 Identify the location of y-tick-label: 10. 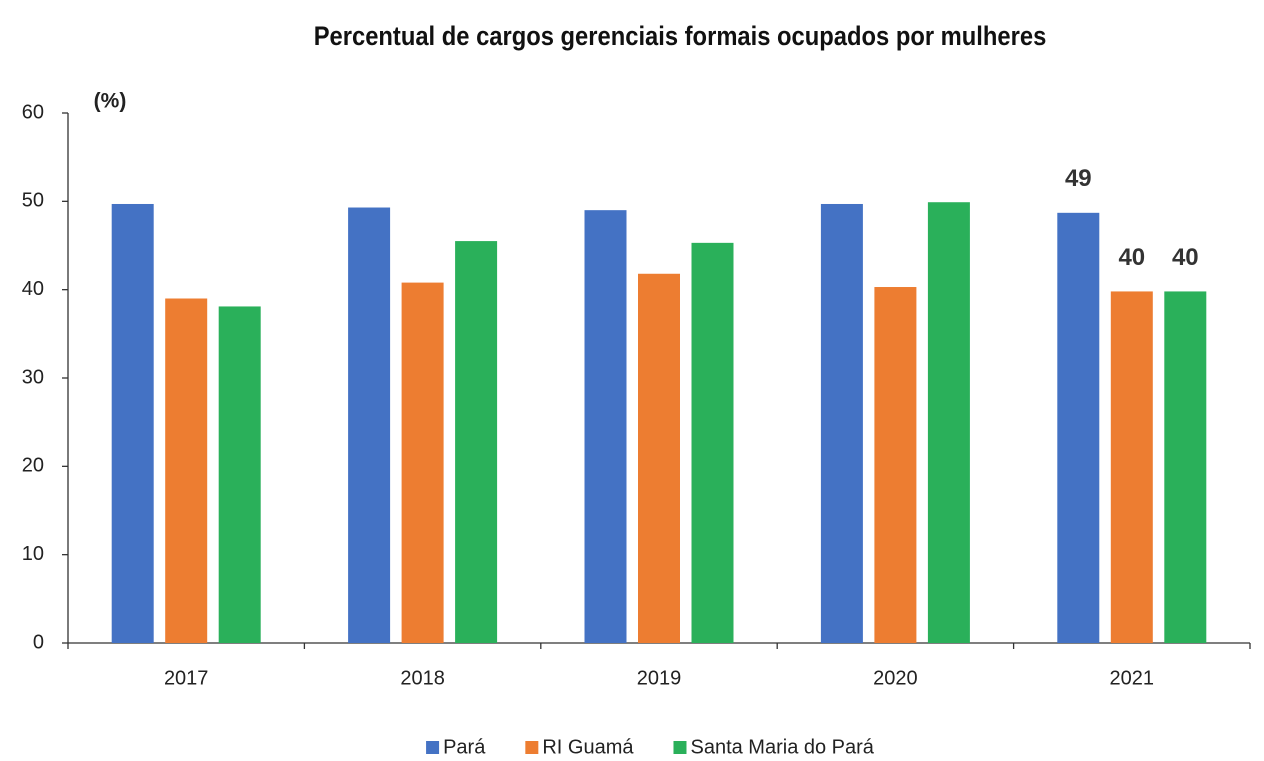
(33, 554).